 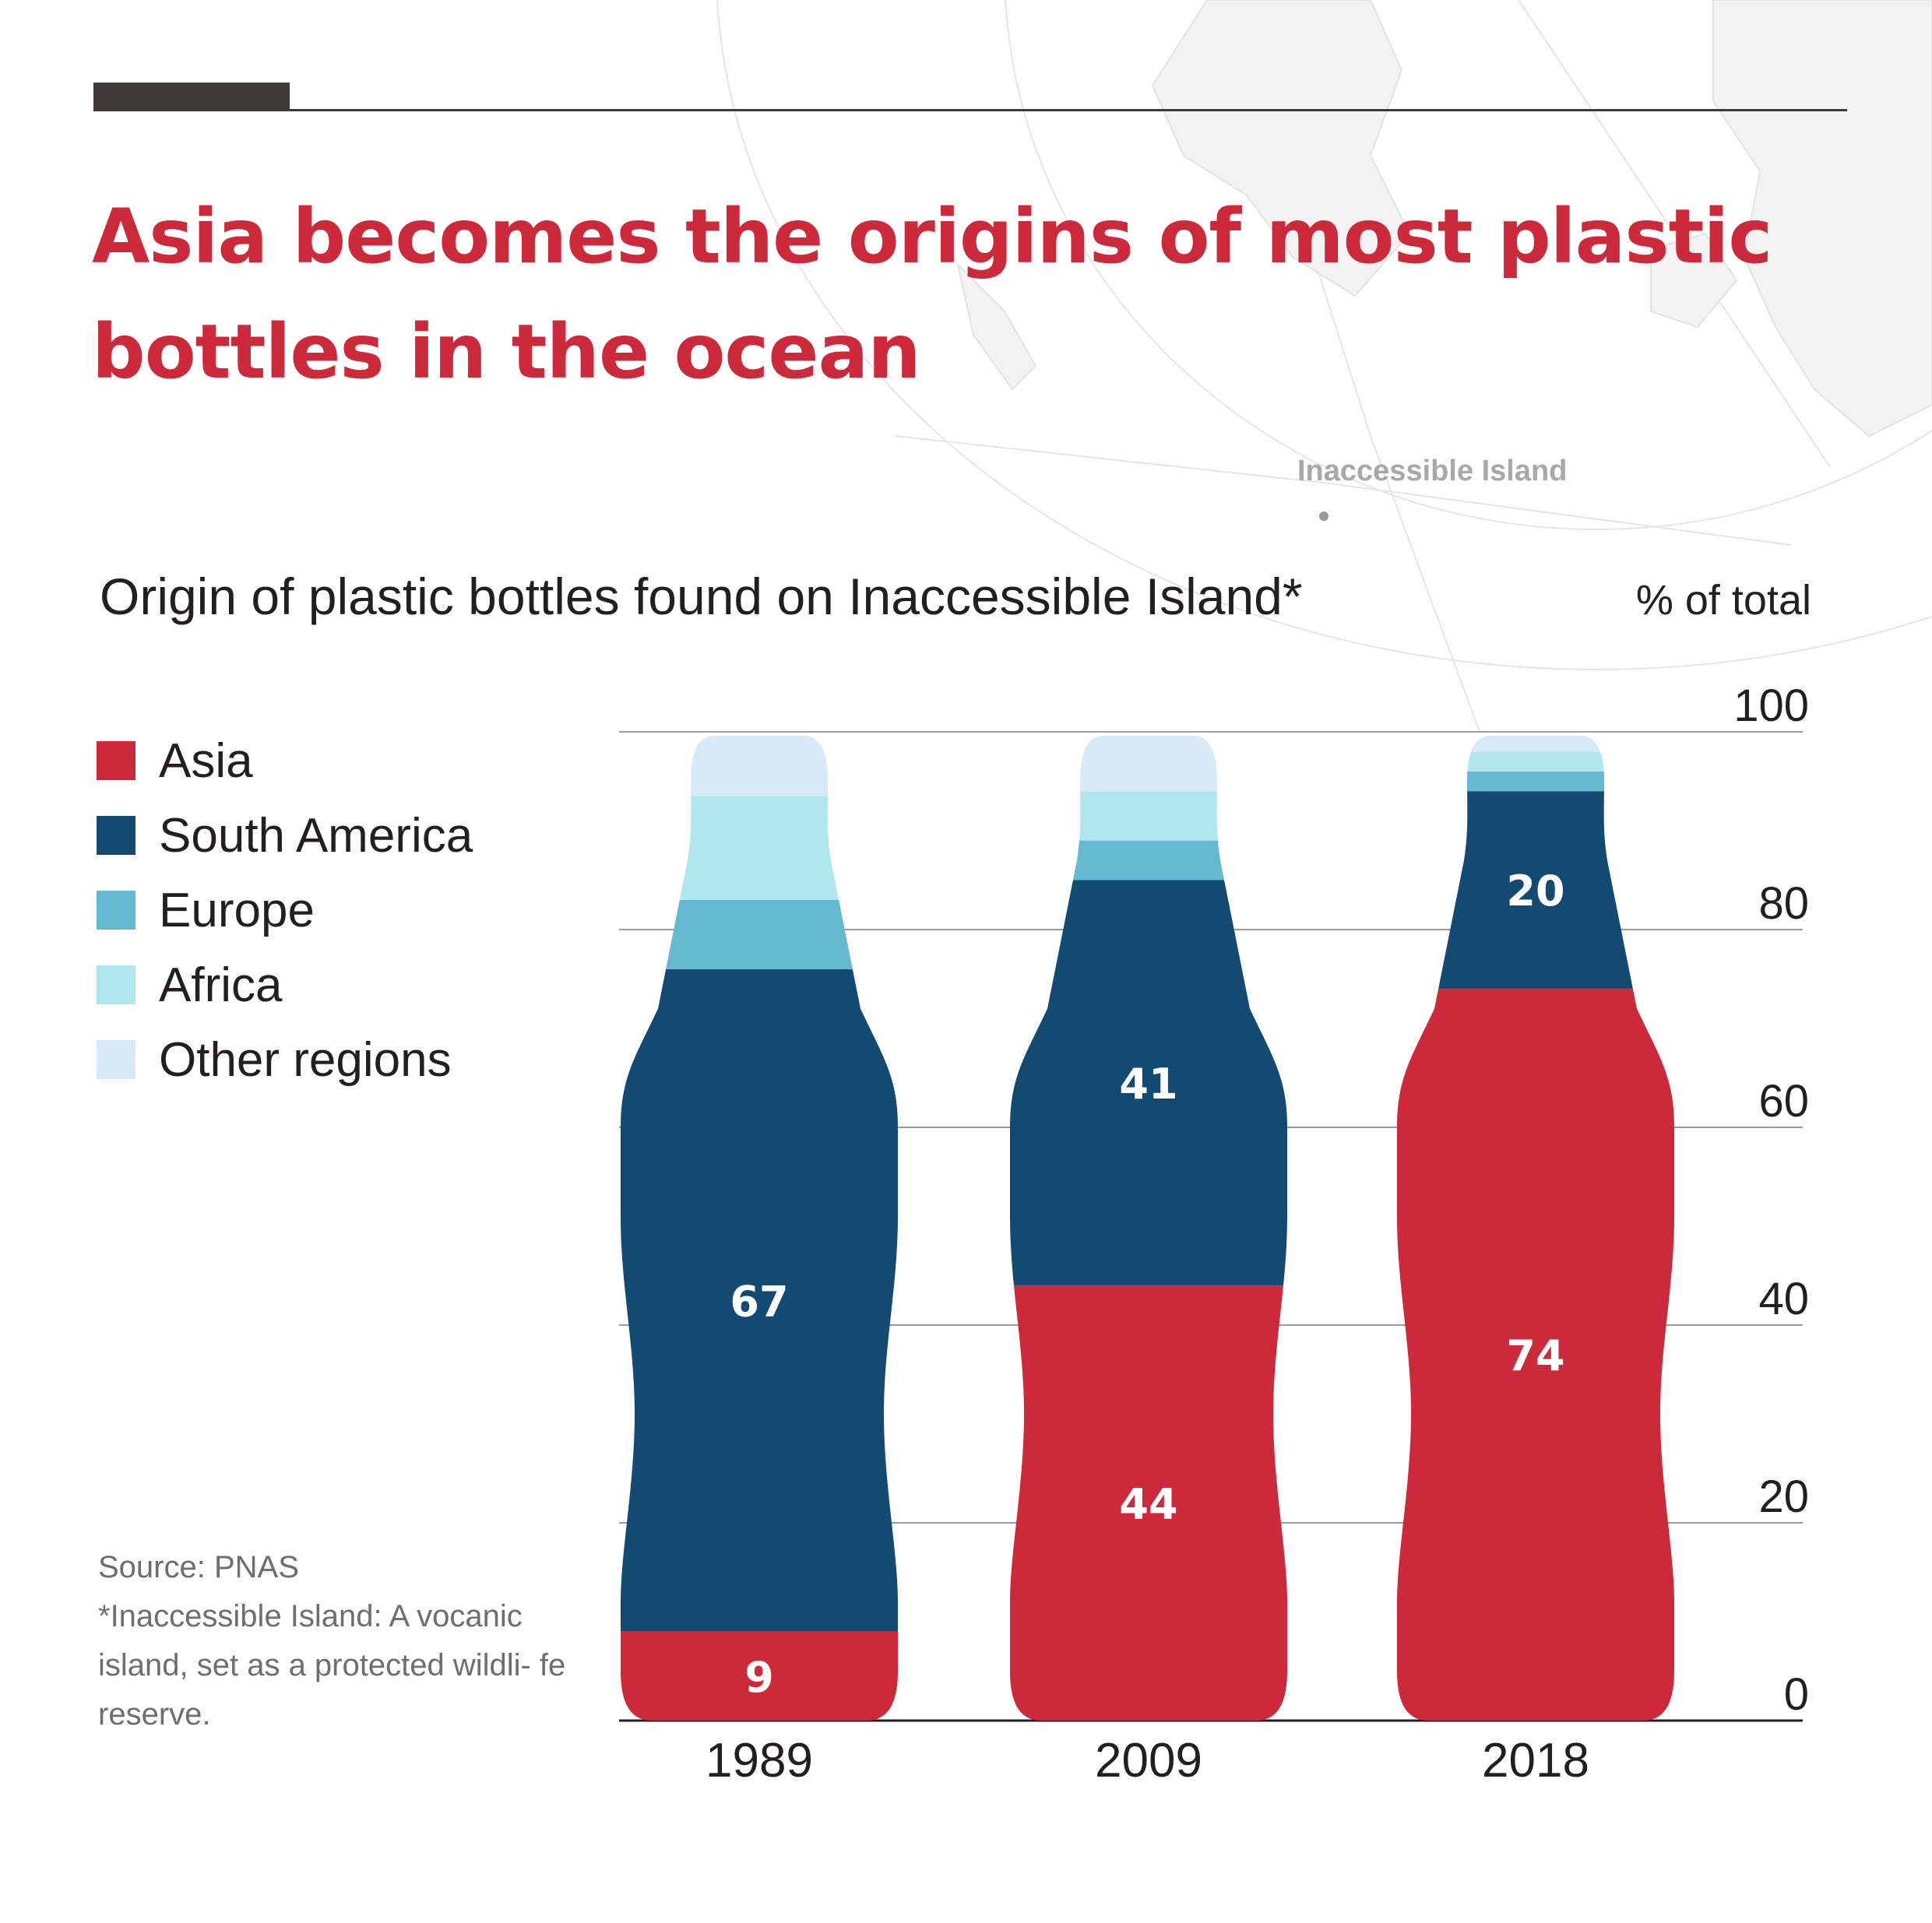 What do you see at coordinates (1323, 516) in the screenshot?
I see `map-location-marker` at bounding box center [1323, 516].